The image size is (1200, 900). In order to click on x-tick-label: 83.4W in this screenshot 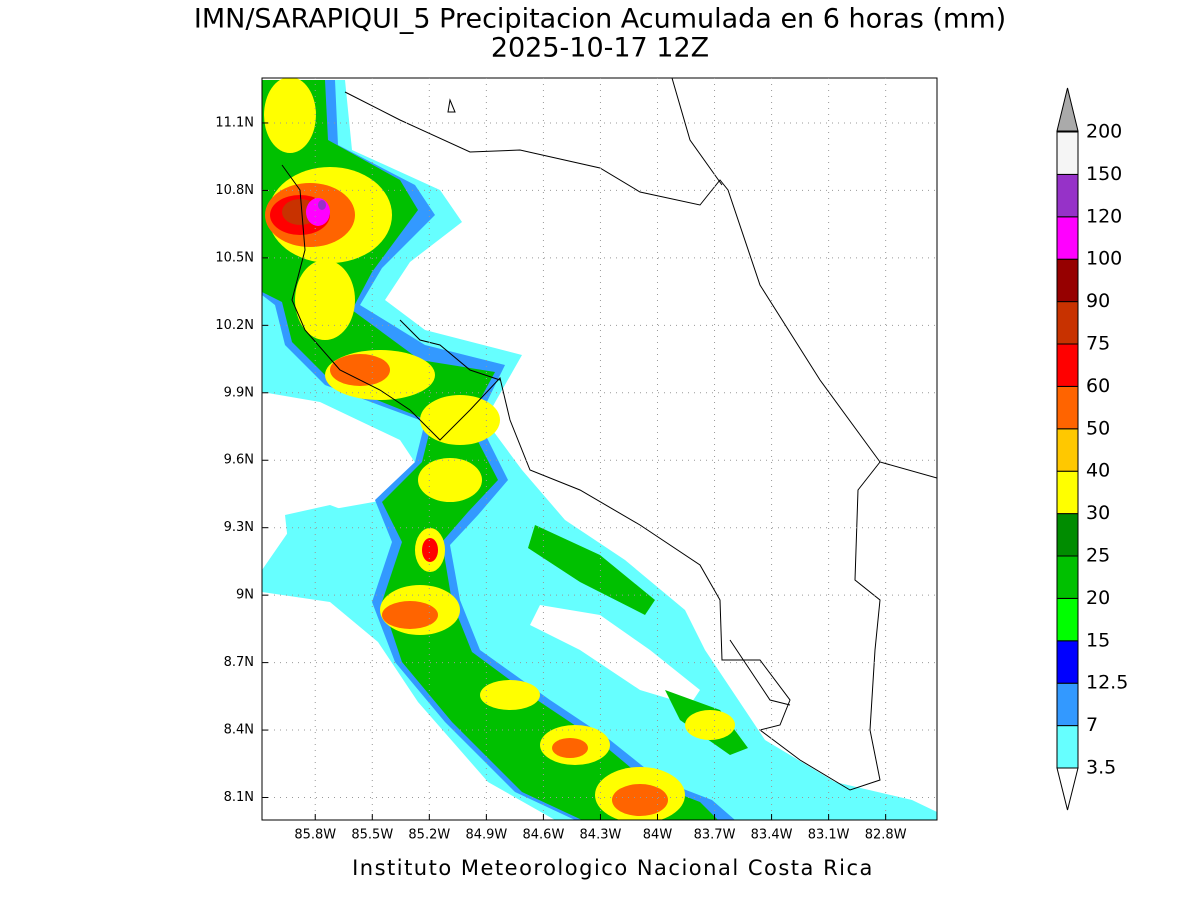, I will do `click(772, 835)`.